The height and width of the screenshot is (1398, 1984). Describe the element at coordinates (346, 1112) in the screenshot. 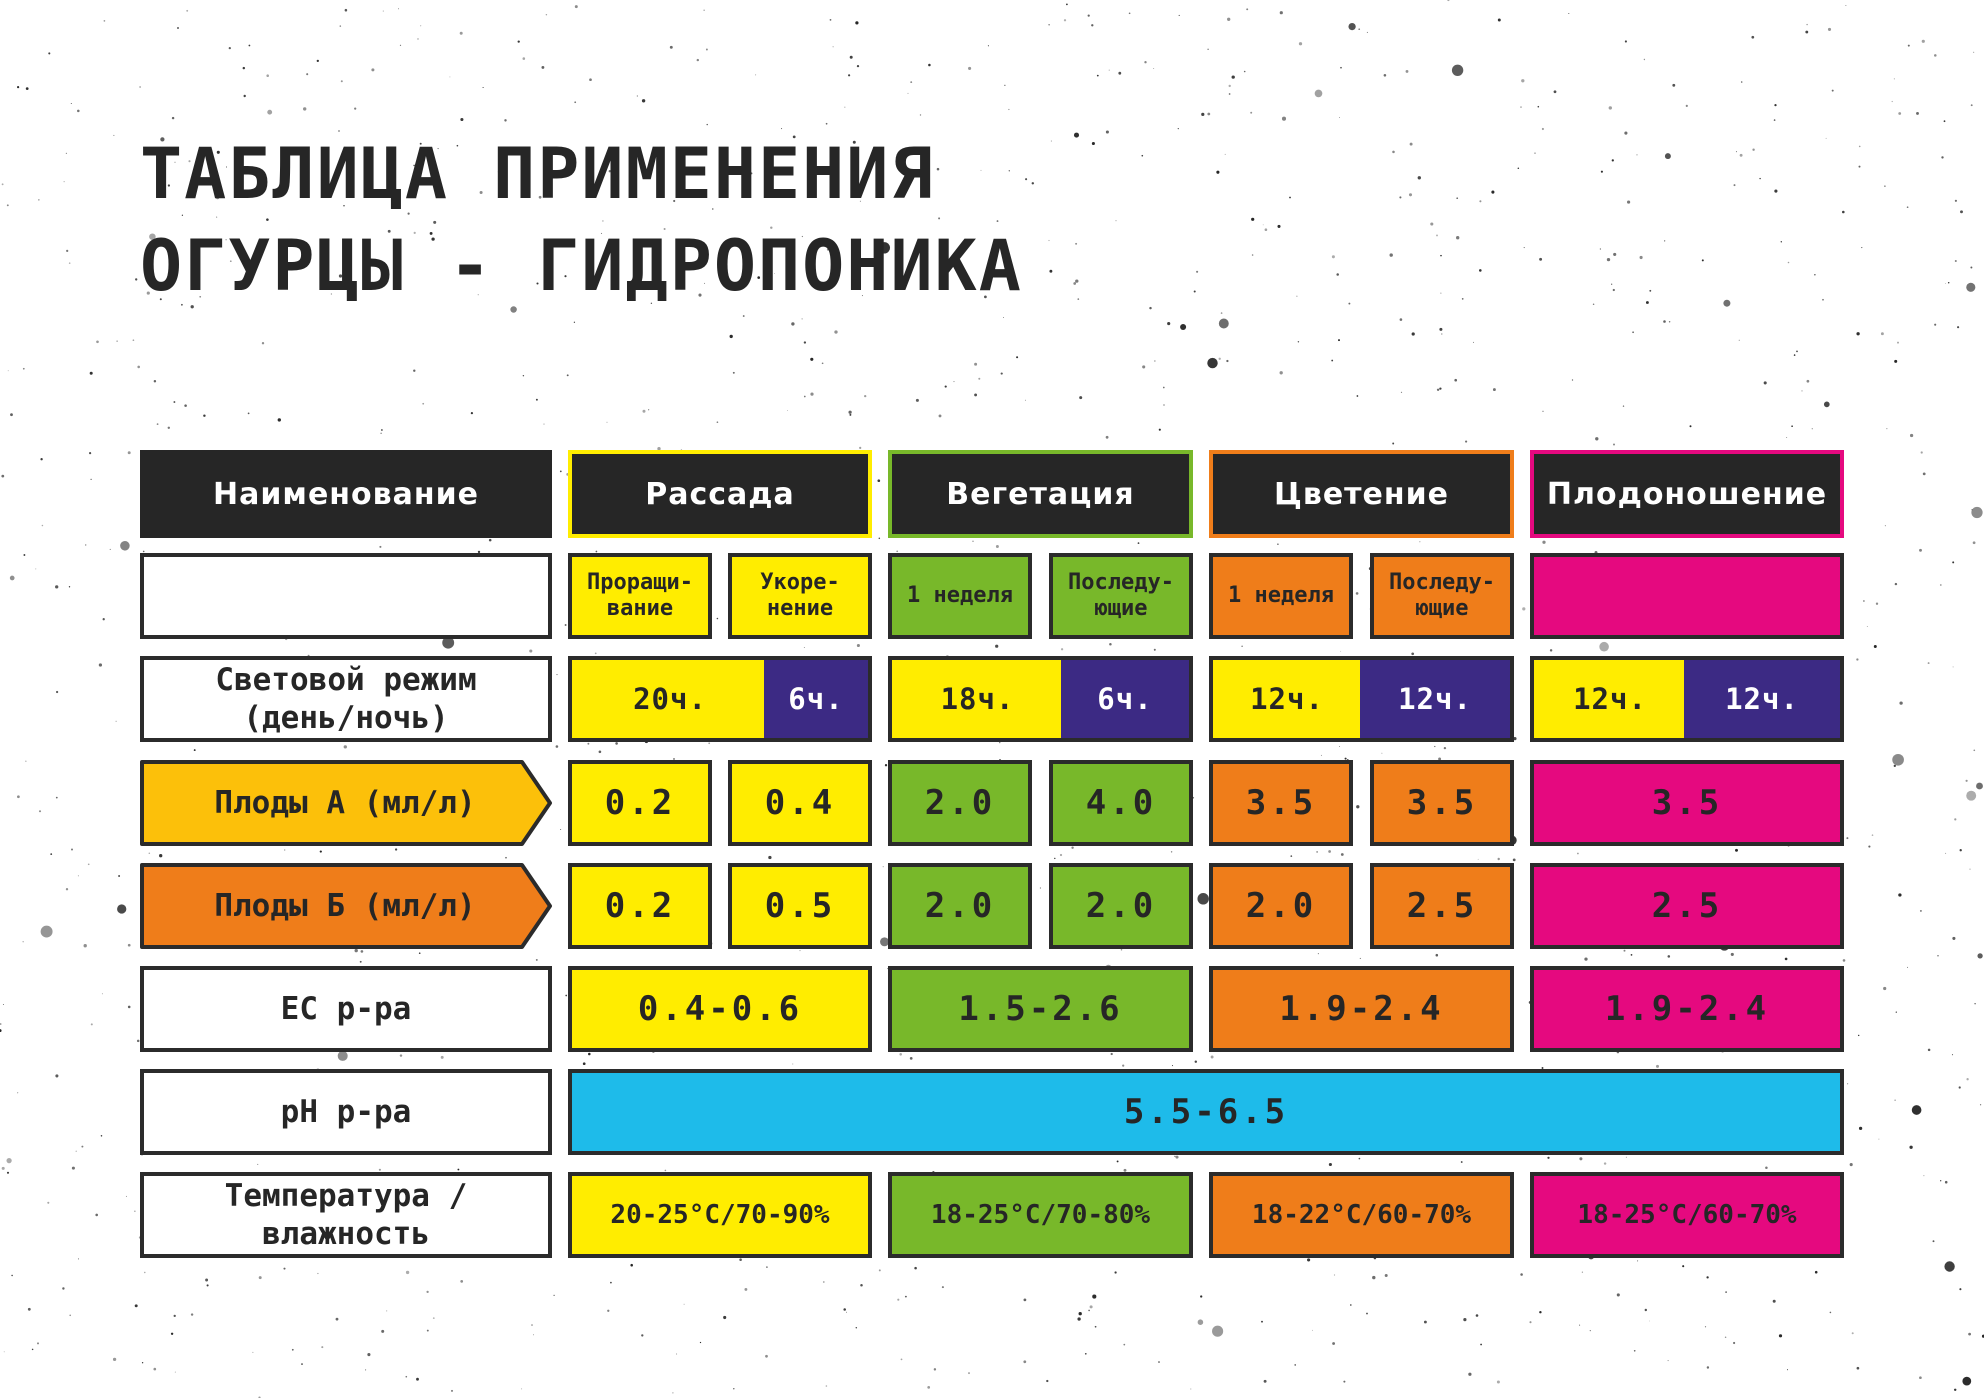

I see `row-label-ph: pH р-ра` at that location.